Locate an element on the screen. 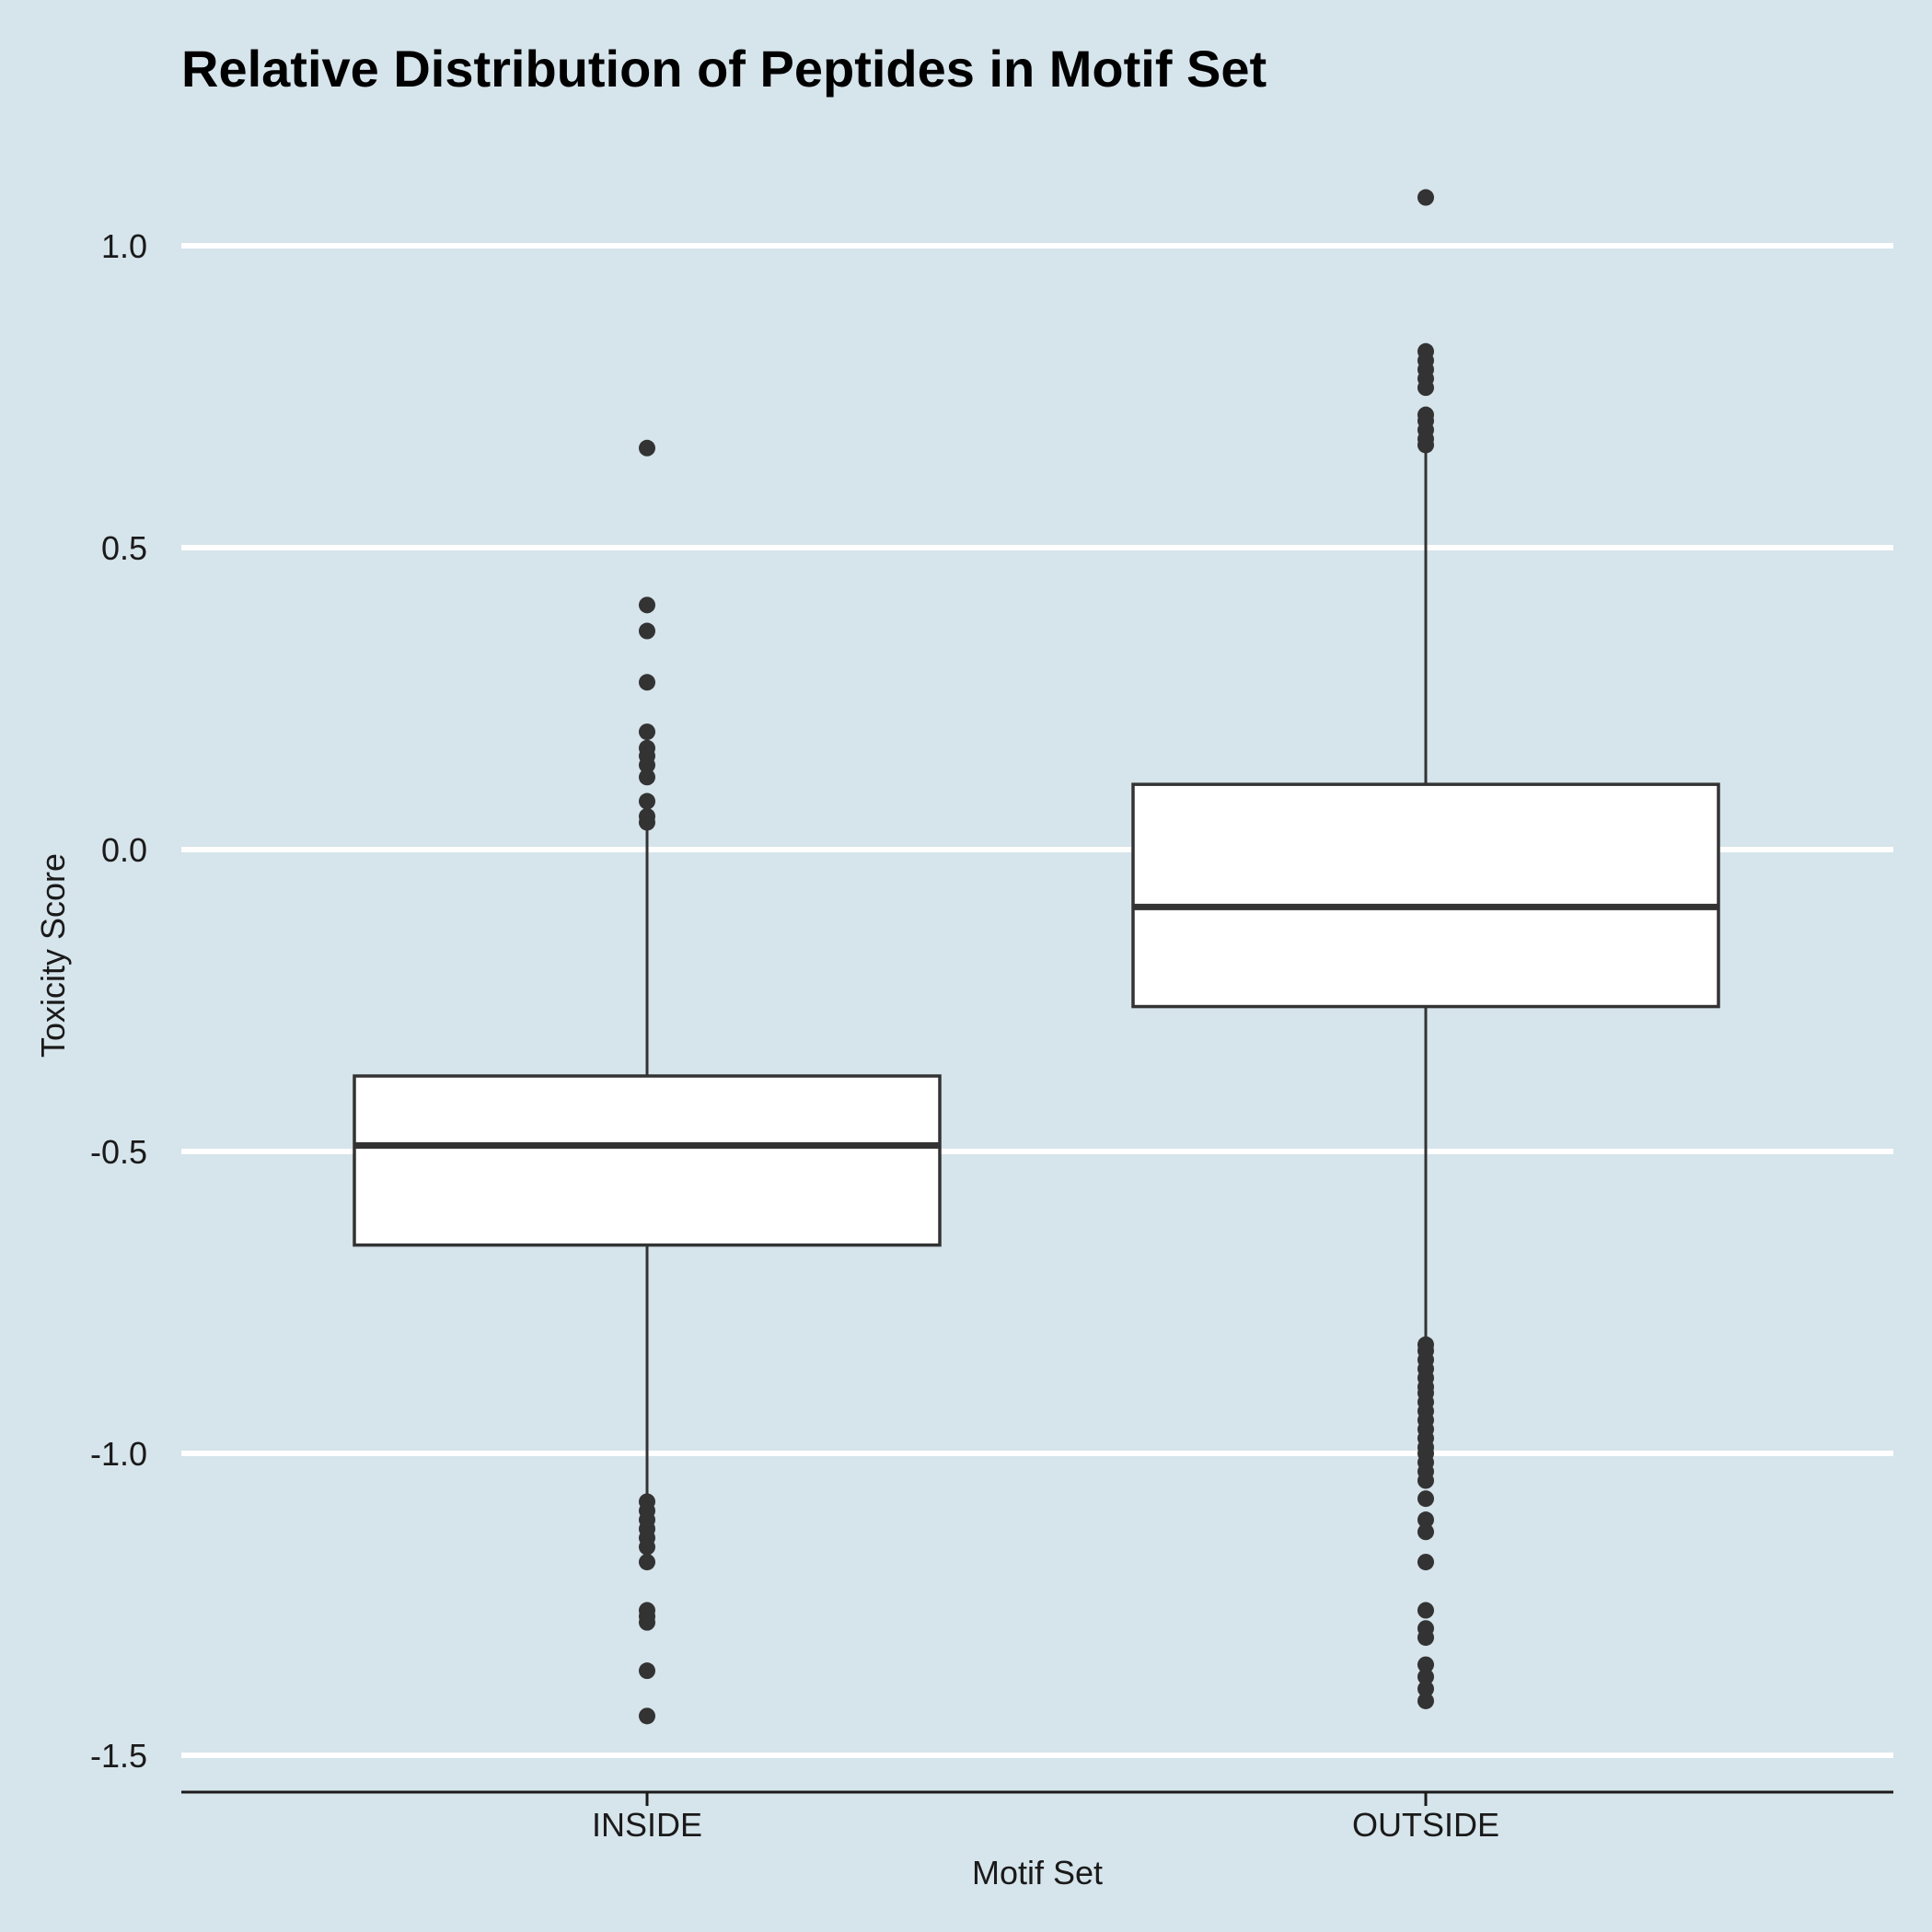 The width and height of the screenshot is (1932, 1932). y-tick-label-0: 1.0 is located at coordinates (124, 246).